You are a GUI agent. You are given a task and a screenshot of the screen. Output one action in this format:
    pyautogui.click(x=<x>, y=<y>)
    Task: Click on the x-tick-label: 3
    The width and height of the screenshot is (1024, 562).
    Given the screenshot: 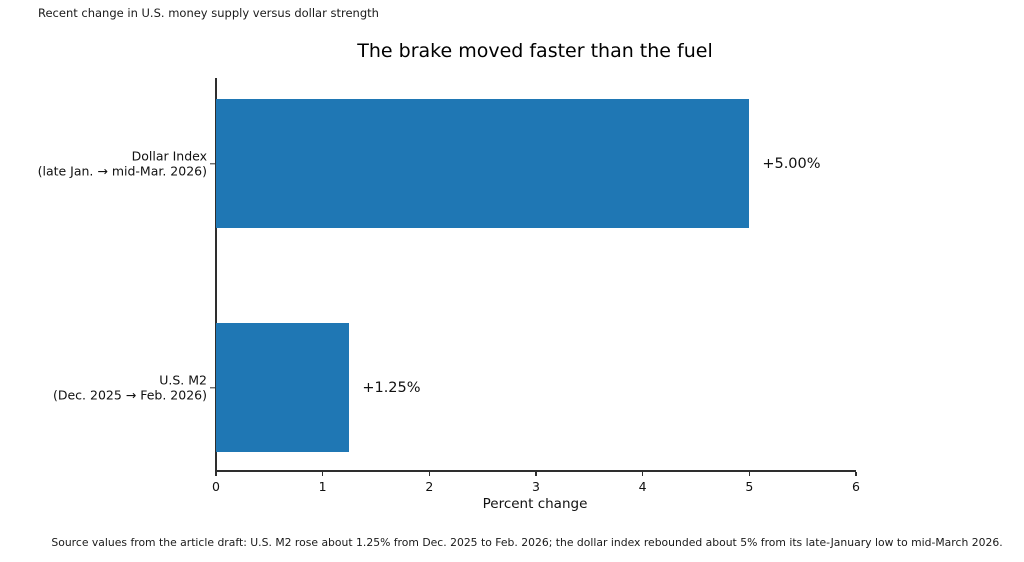 What is the action you would take?
    pyautogui.click(x=536, y=486)
    